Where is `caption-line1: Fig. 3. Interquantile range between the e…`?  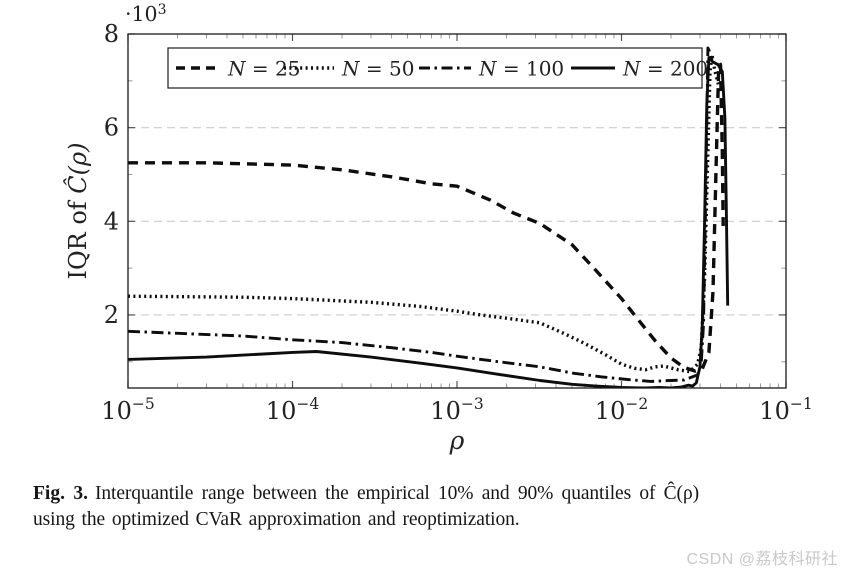 caption-line1: Fig. 3. Interquantile range between the e… is located at coordinates (366, 493).